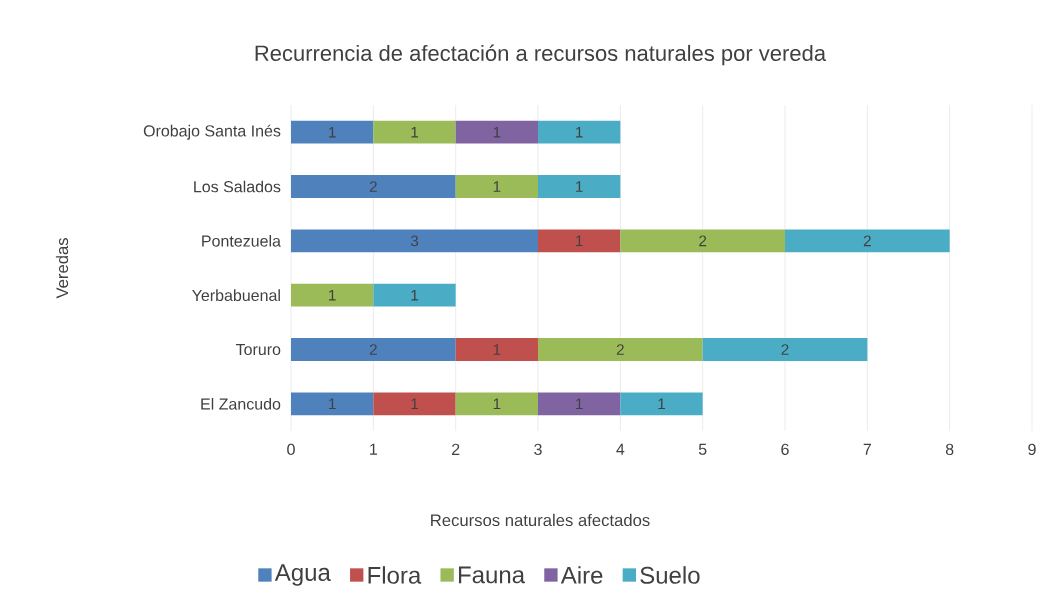  I want to click on x-tick-label: 1, so click(373, 449).